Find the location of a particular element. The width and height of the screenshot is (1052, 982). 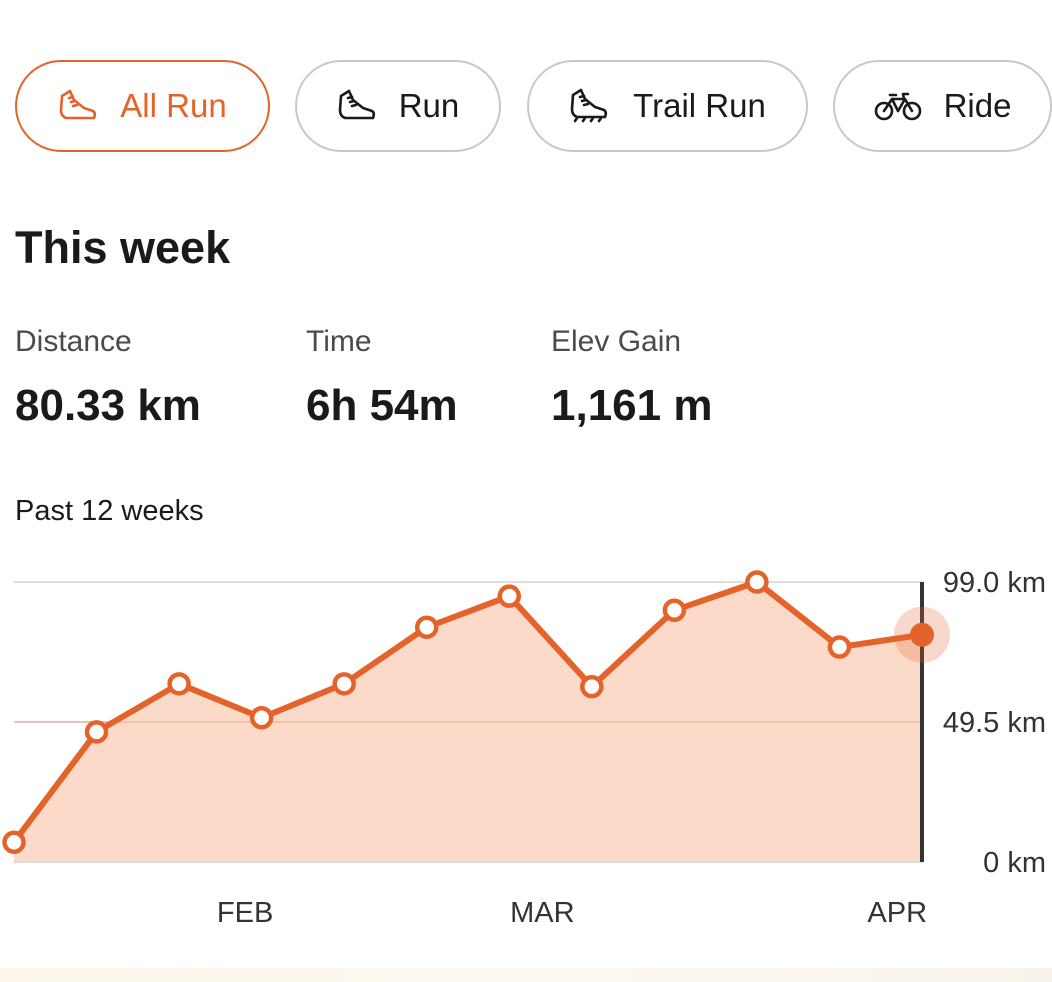

next-card-edge is located at coordinates (526, 975).